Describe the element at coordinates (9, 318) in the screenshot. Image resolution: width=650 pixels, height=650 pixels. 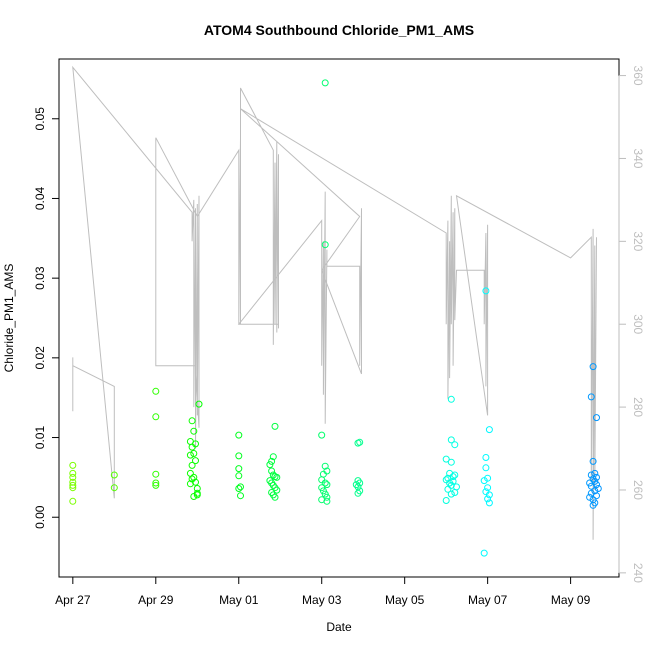
I see `y-axis-label: Chloride_PM1_AMS` at that location.